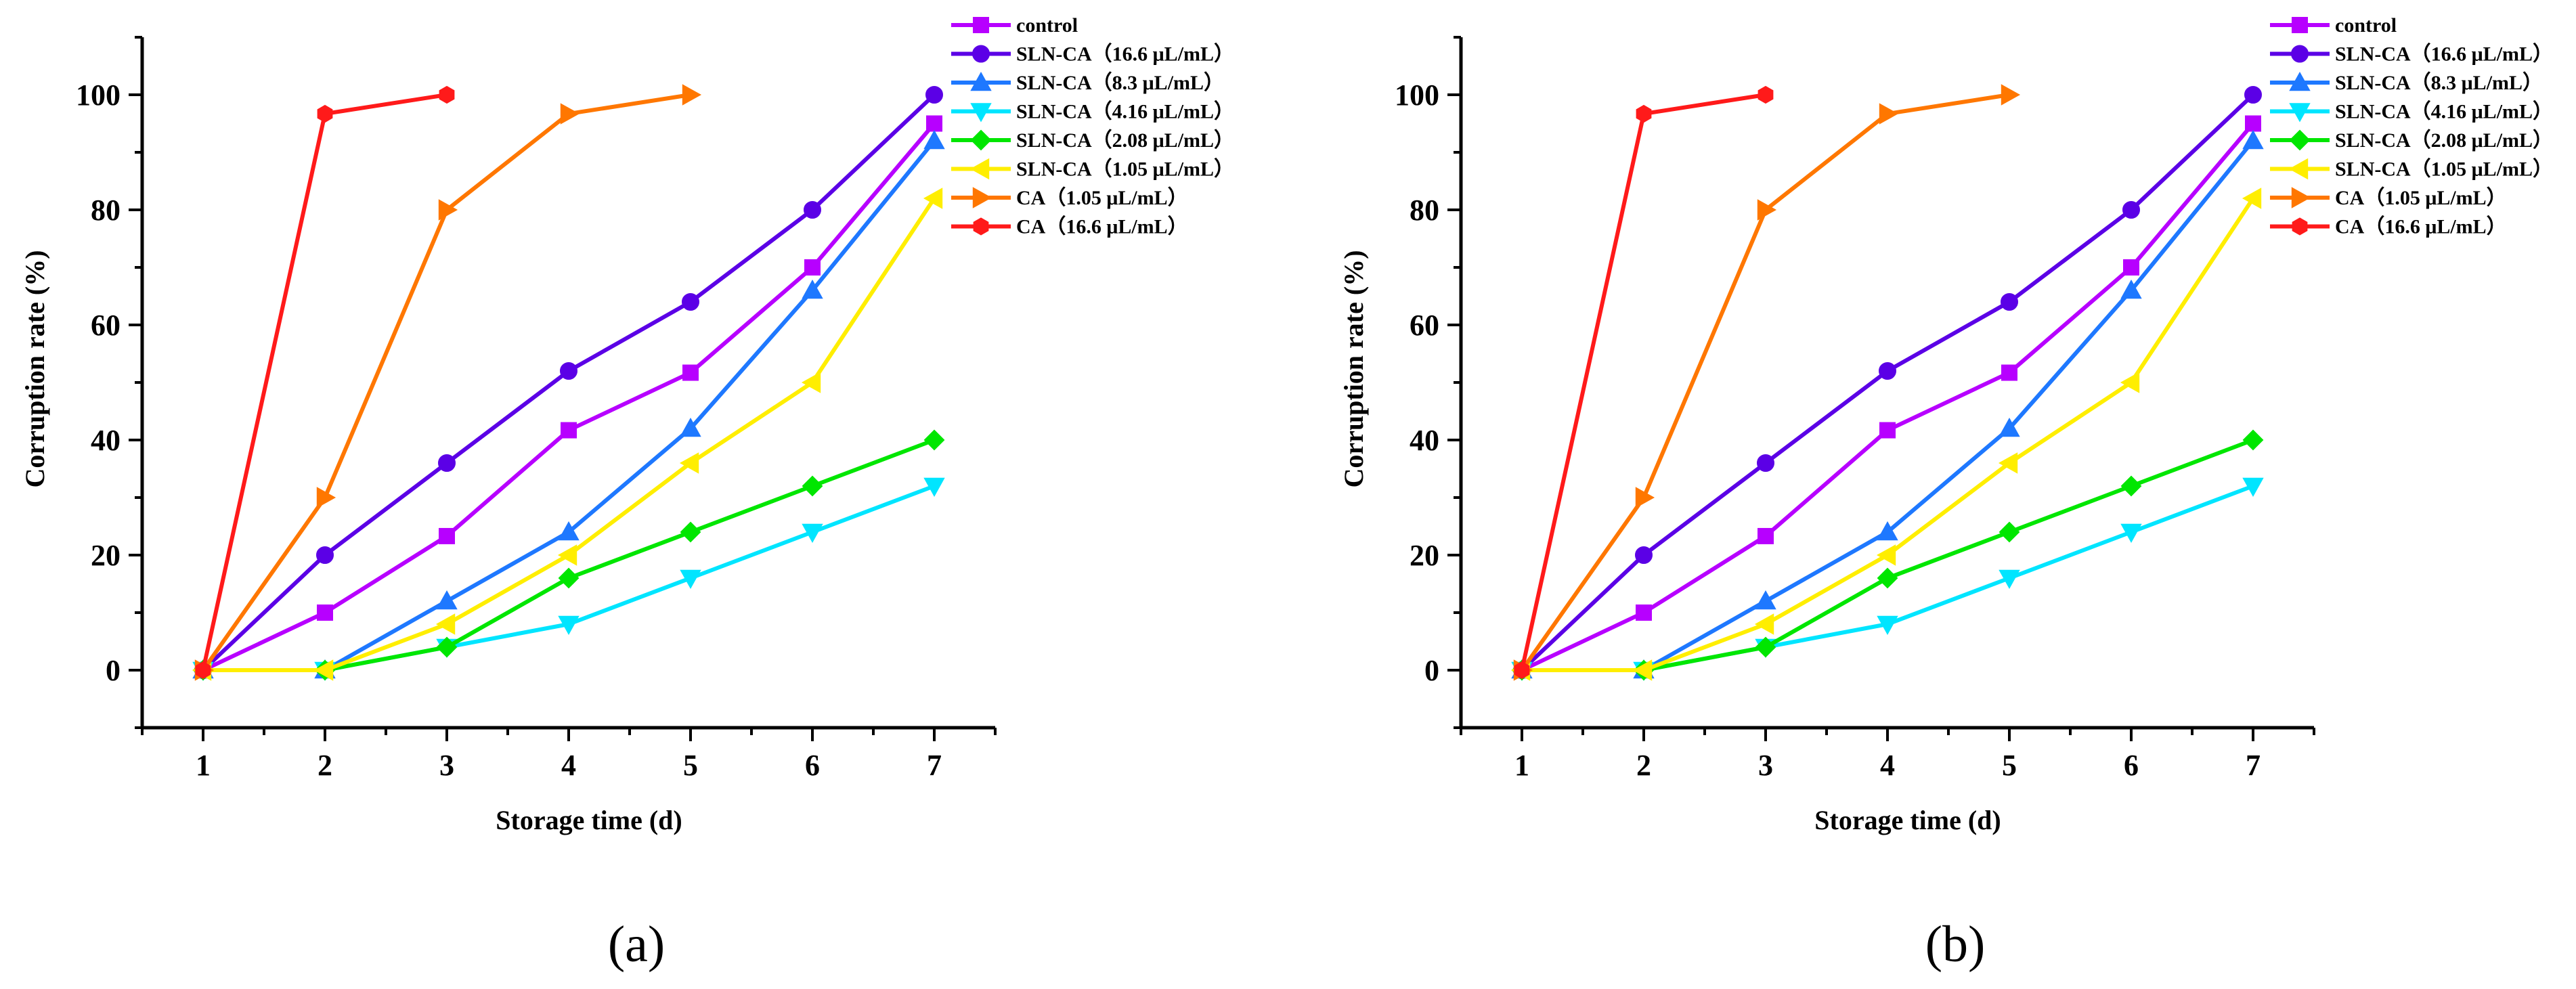 The image size is (2576, 989). What do you see at coordinates (203, 765) in the screenshot?
I see `x-tick-label: 1` at bounding box center [203, 765].